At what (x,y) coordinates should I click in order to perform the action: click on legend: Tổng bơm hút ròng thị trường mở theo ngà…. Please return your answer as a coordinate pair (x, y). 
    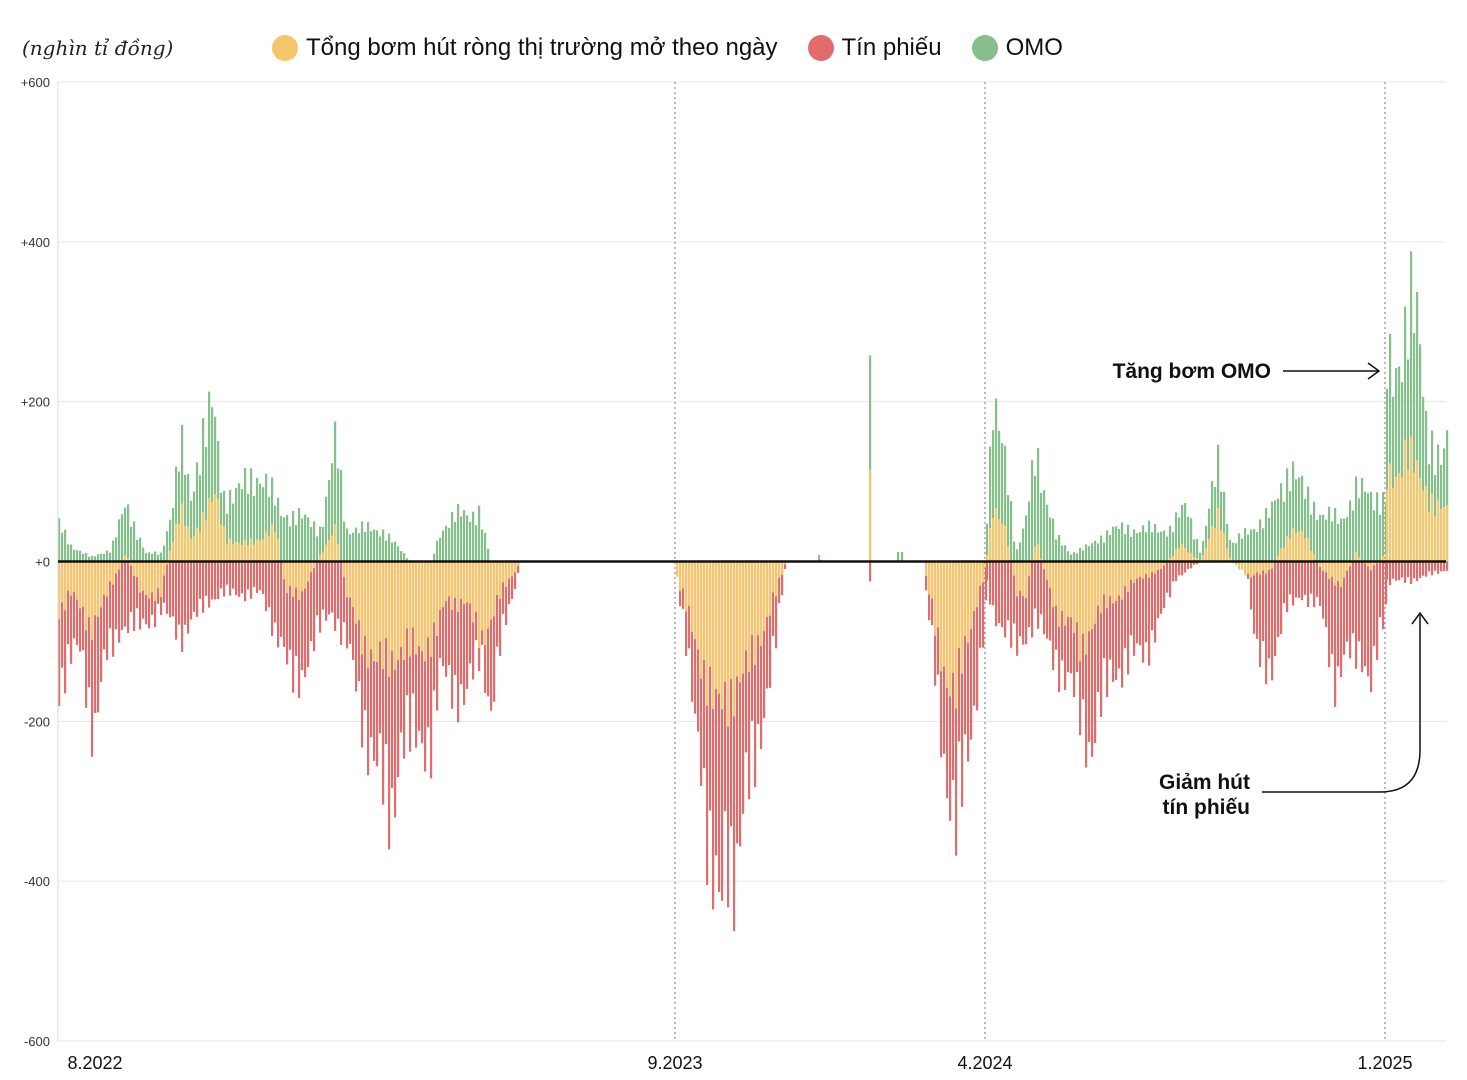
    Looking at the image, I should click on (682, 48).